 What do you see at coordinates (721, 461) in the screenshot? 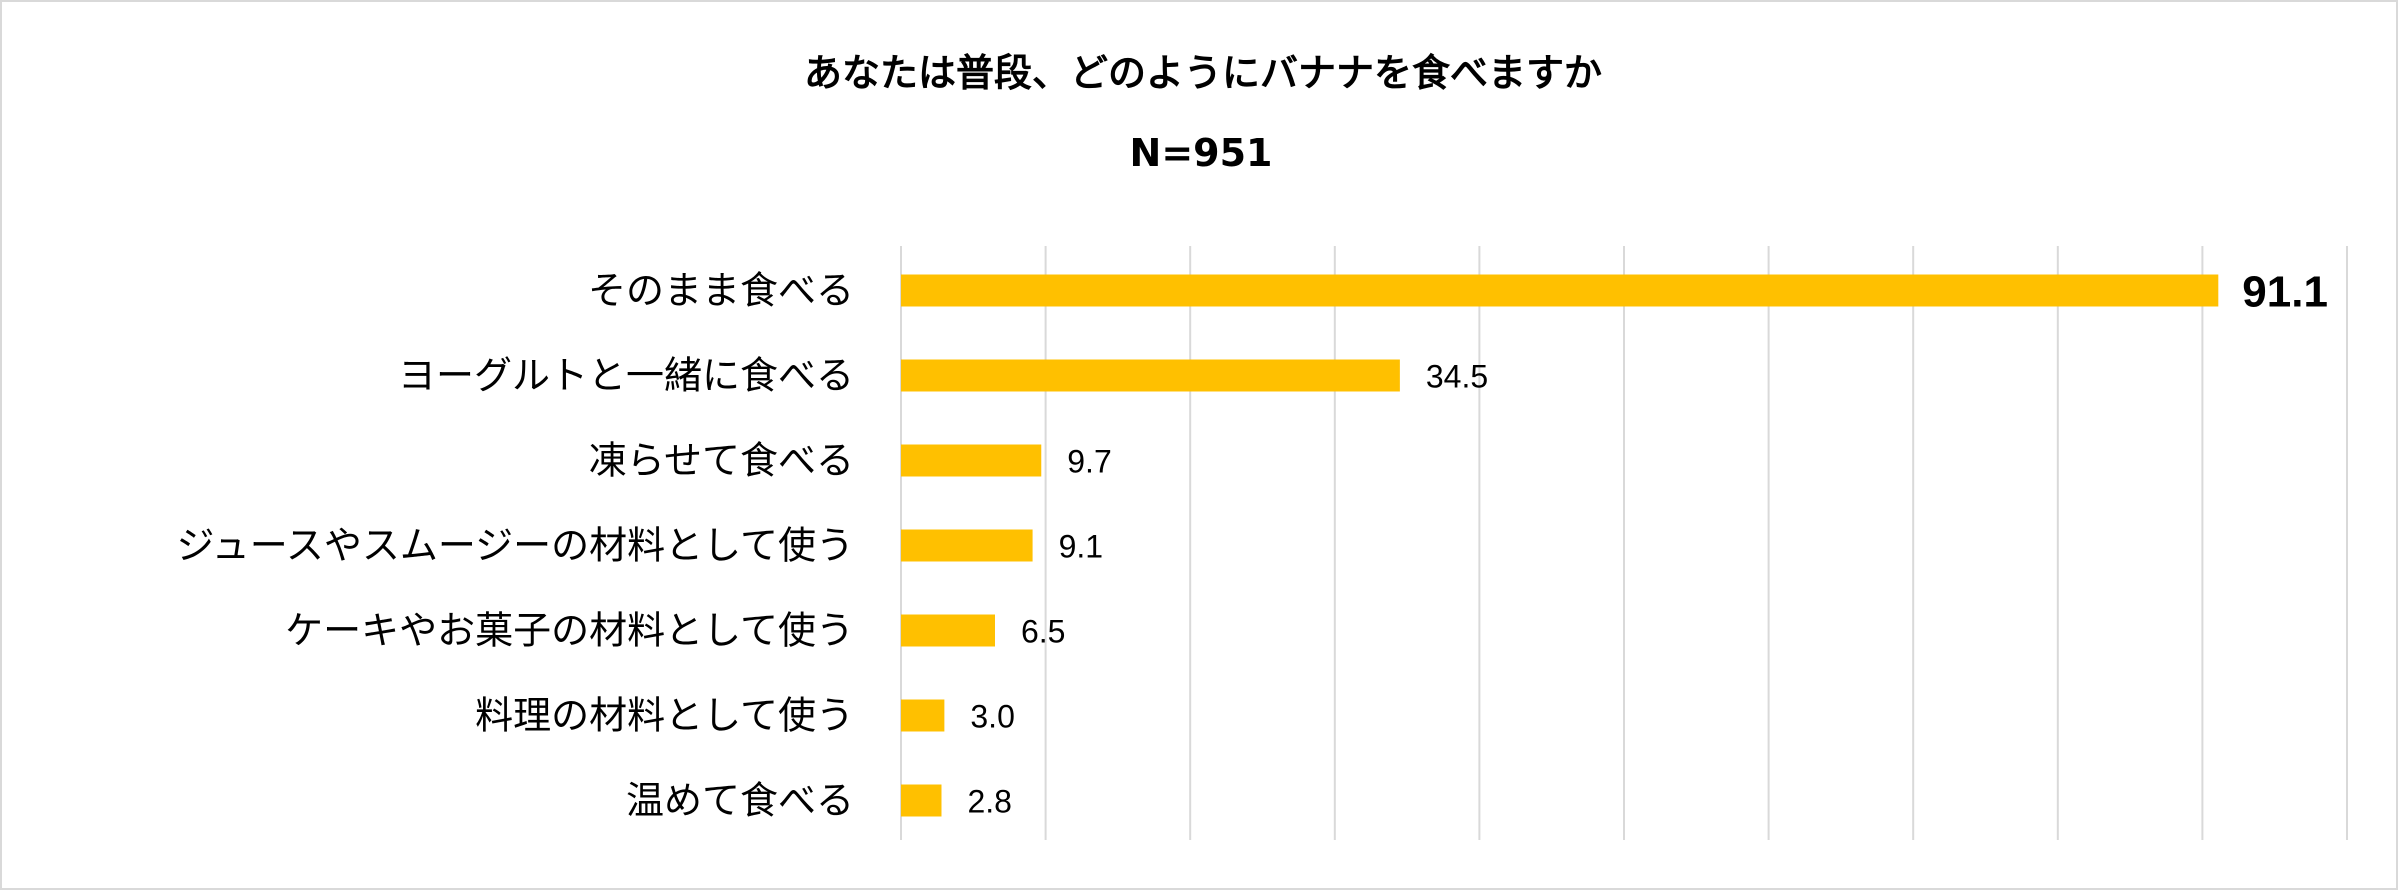
I see `category-label: 凍らせて食べる` at bounding box center [721, 461].